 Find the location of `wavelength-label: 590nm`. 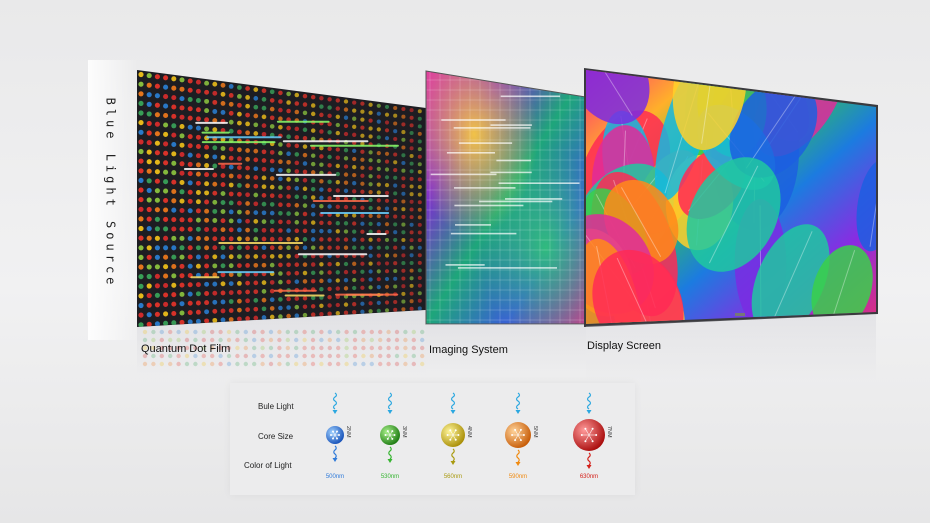

wavelength-label: 590nm is located at coordinates (518, 477).